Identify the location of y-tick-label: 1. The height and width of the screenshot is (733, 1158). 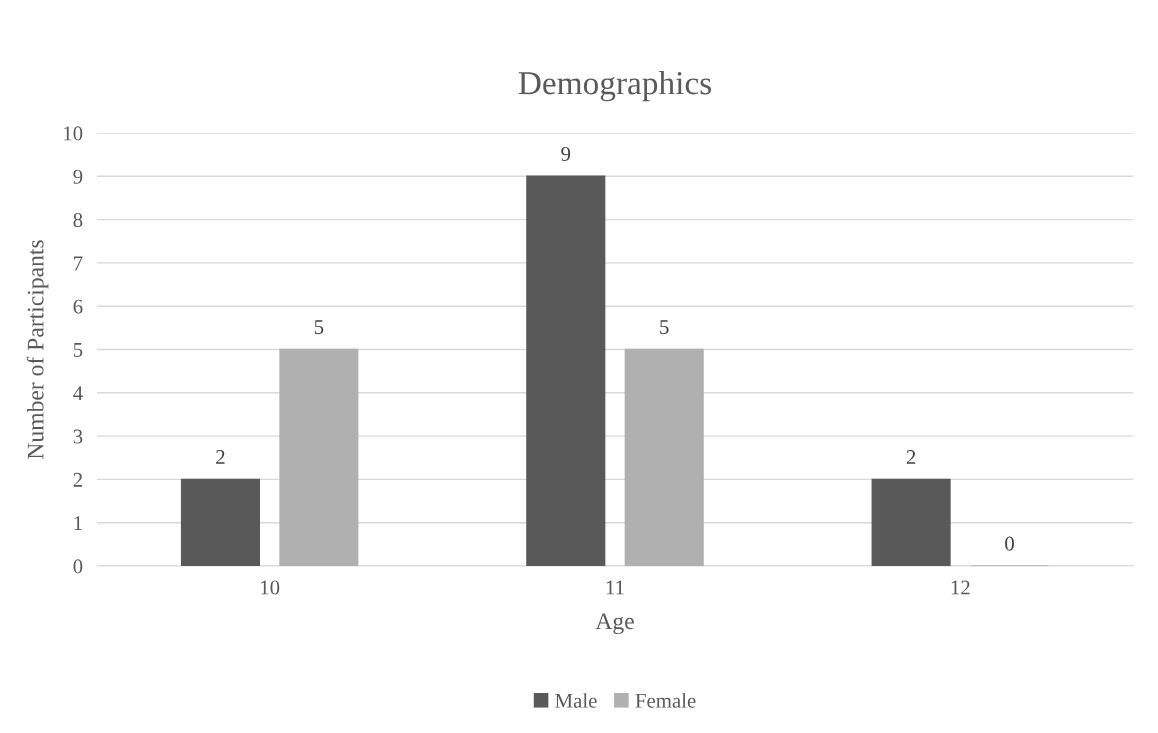
(78, 523).